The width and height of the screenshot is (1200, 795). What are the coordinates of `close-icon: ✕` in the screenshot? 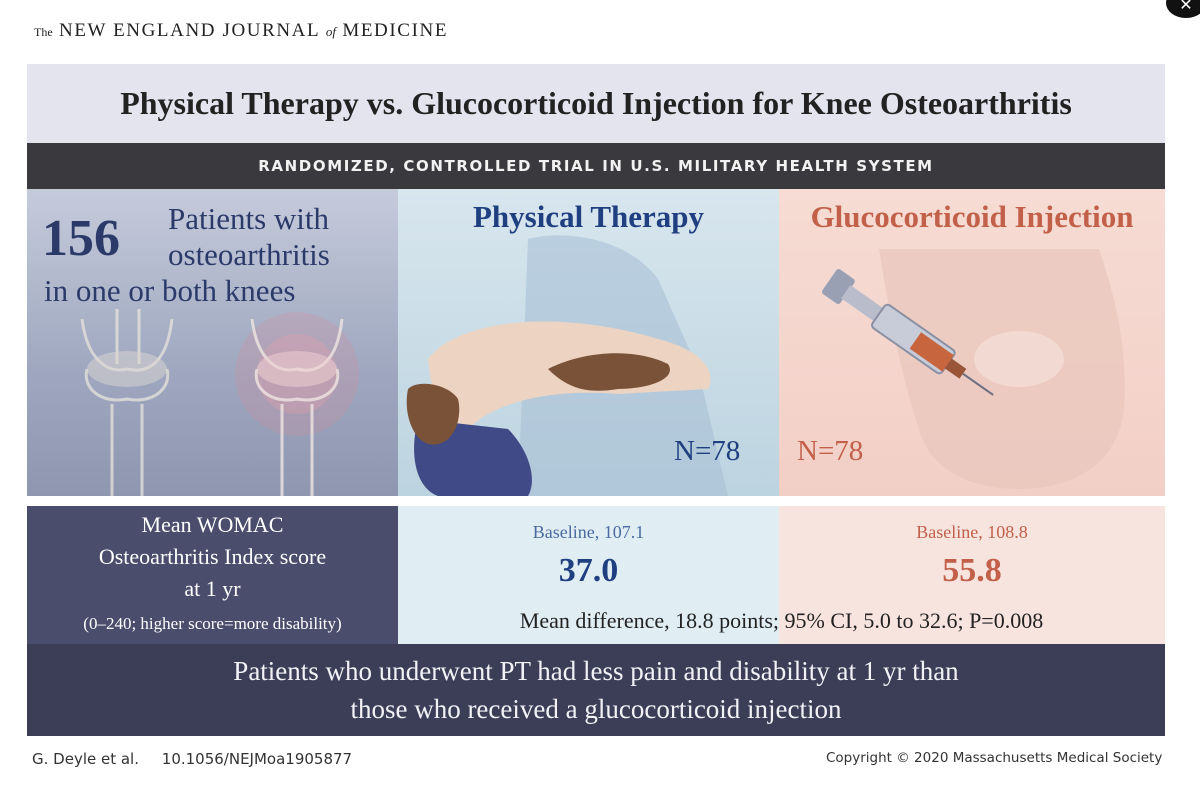 It's located at (1186, 7).